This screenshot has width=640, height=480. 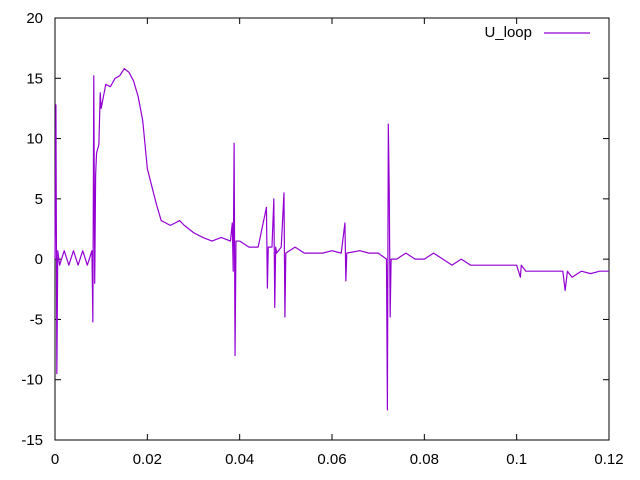 I want to click on x-tick-label: 0.08, so click(x=424, y=459).